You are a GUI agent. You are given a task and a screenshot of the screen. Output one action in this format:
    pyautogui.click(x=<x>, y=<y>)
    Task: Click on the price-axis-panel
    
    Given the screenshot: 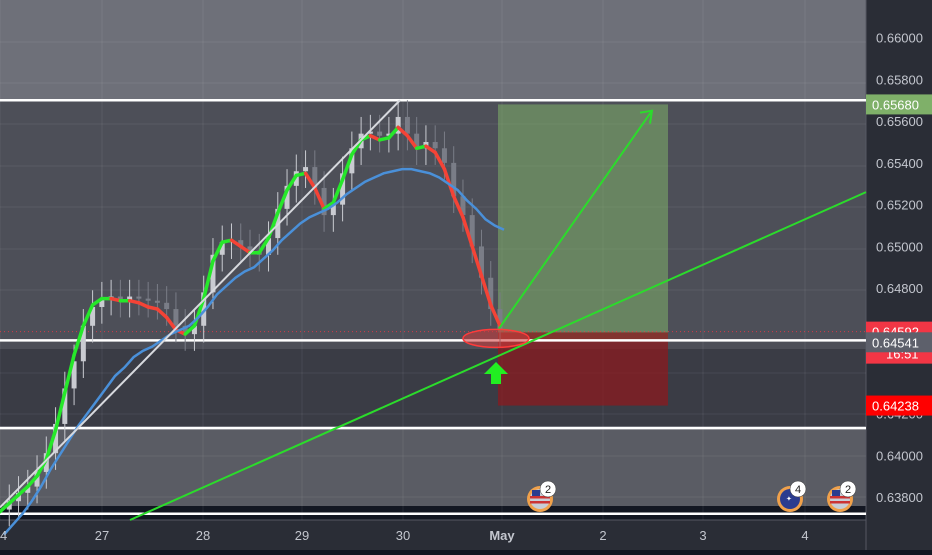 What is the action you would take?
    pyautogui.click(x=899, y=275)
    